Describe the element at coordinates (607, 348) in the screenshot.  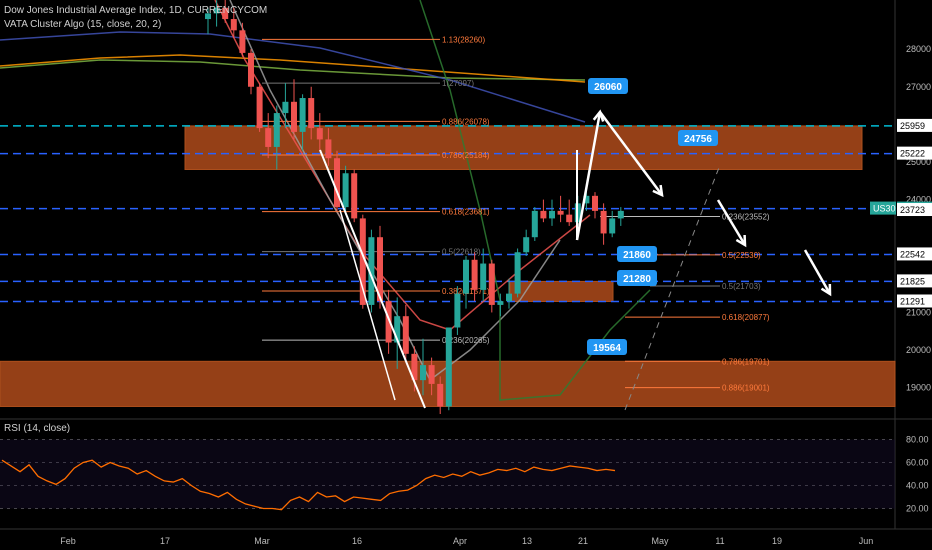
I see `callout-label: 19564` at that location.